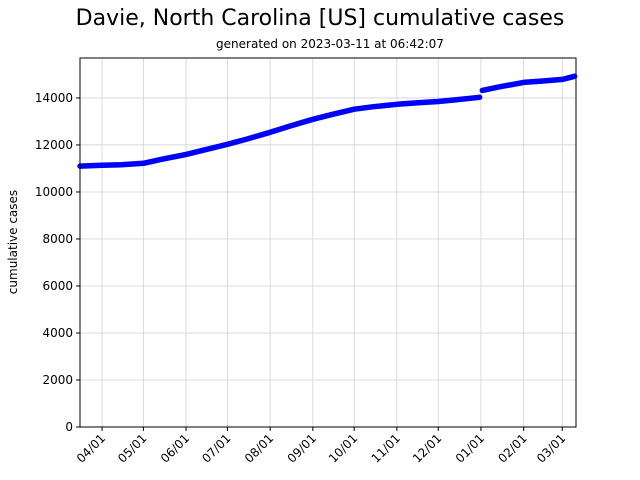 This screenshot has width=640, height=480. Describe the element at coordinates (512, 448) in the screenshot. I see `x-tick-label: 02/01` at that location.